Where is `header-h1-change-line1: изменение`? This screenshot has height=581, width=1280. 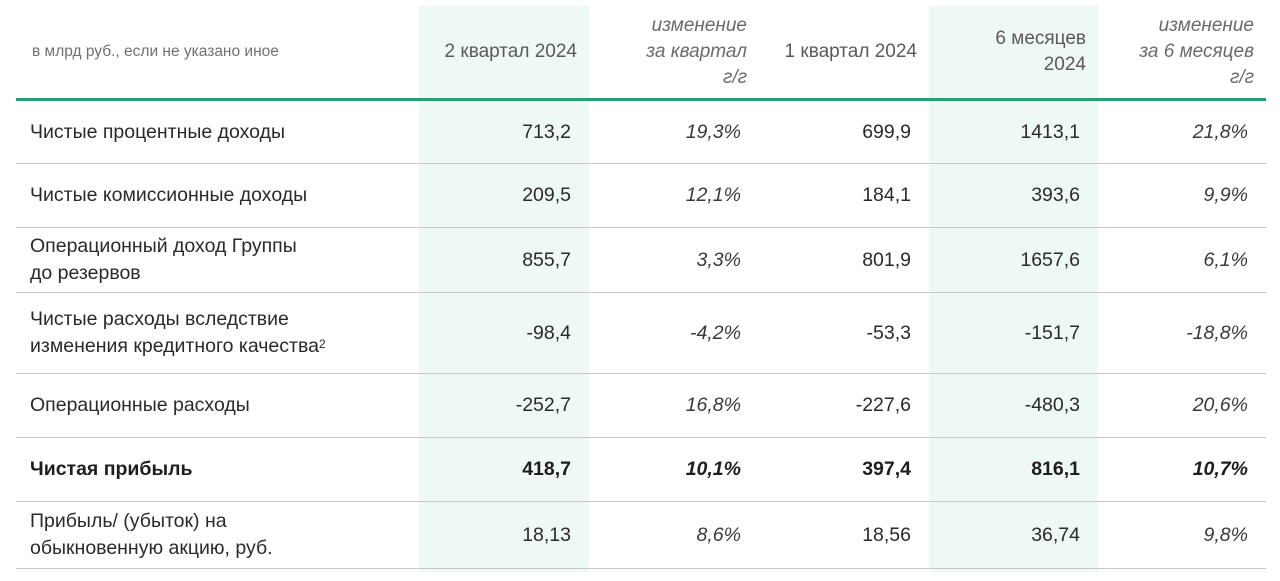
header-h1-change-line1: изменение is located at coordinates (1206, 25).